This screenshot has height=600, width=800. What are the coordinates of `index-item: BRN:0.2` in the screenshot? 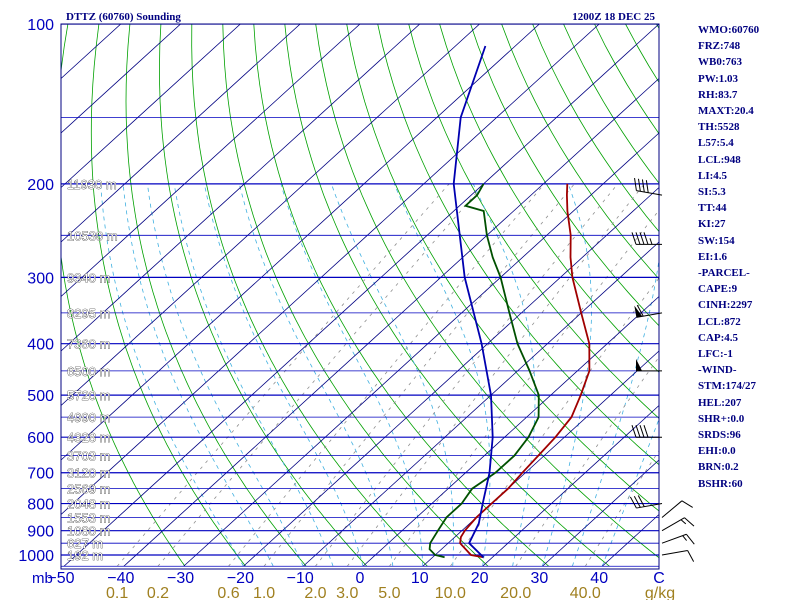 It's located at (718, 467).